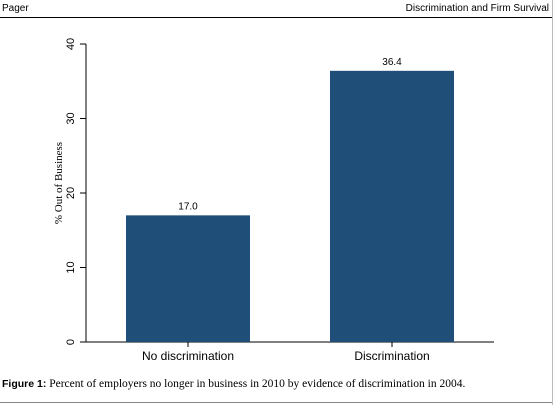 Image resolution: width=556 pixels, height=411 pixels. What do you see at coordinates (15, 8) in the screenshot?
I see `header-author: Pager` at bounding box center [15, 8].